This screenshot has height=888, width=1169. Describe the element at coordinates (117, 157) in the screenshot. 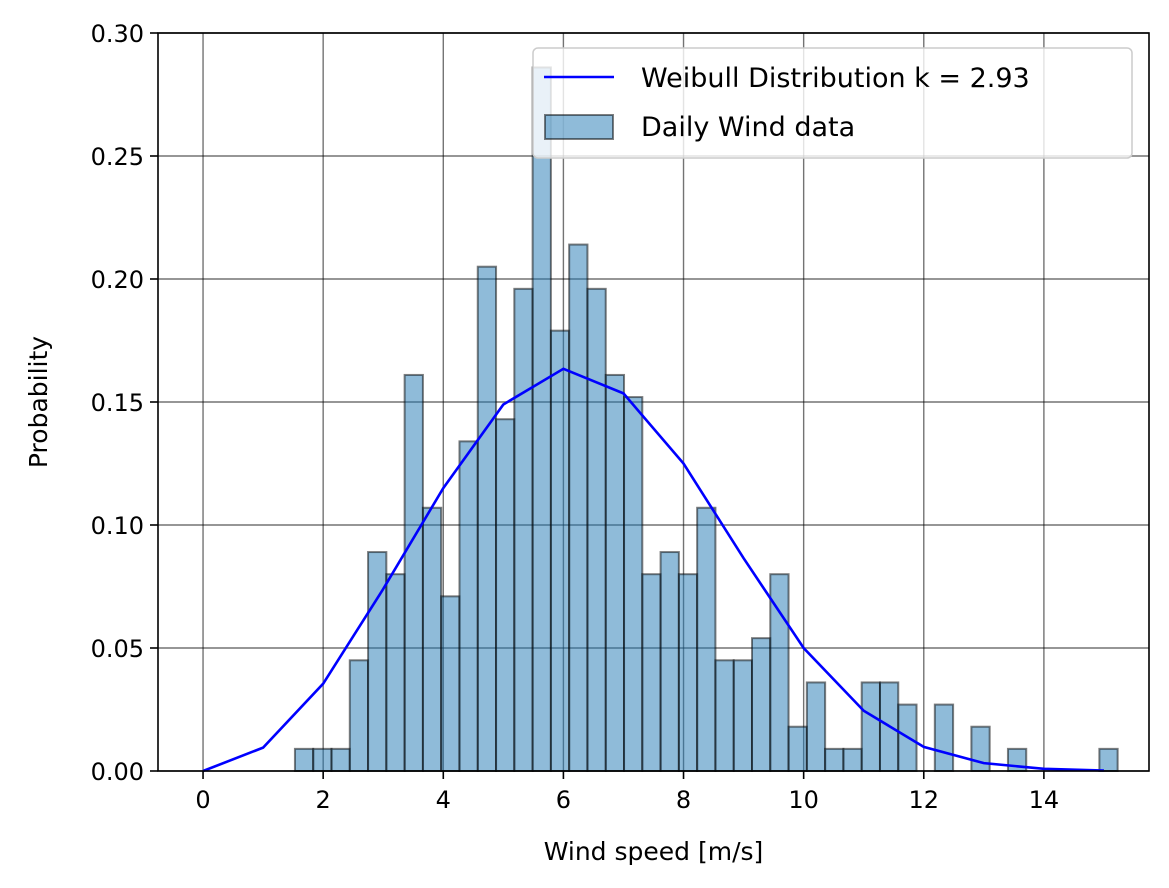

I see `y-tick-label: 0.25` at that location.